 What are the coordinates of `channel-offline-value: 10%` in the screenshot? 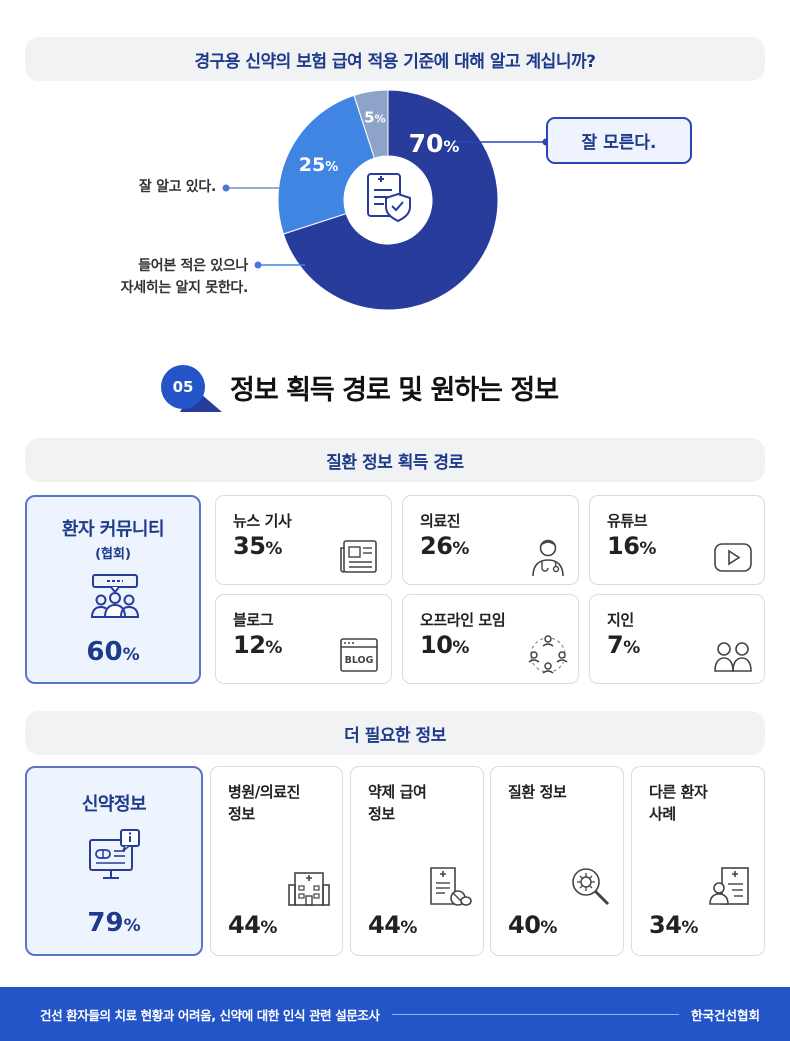 It's located at (444, 645).